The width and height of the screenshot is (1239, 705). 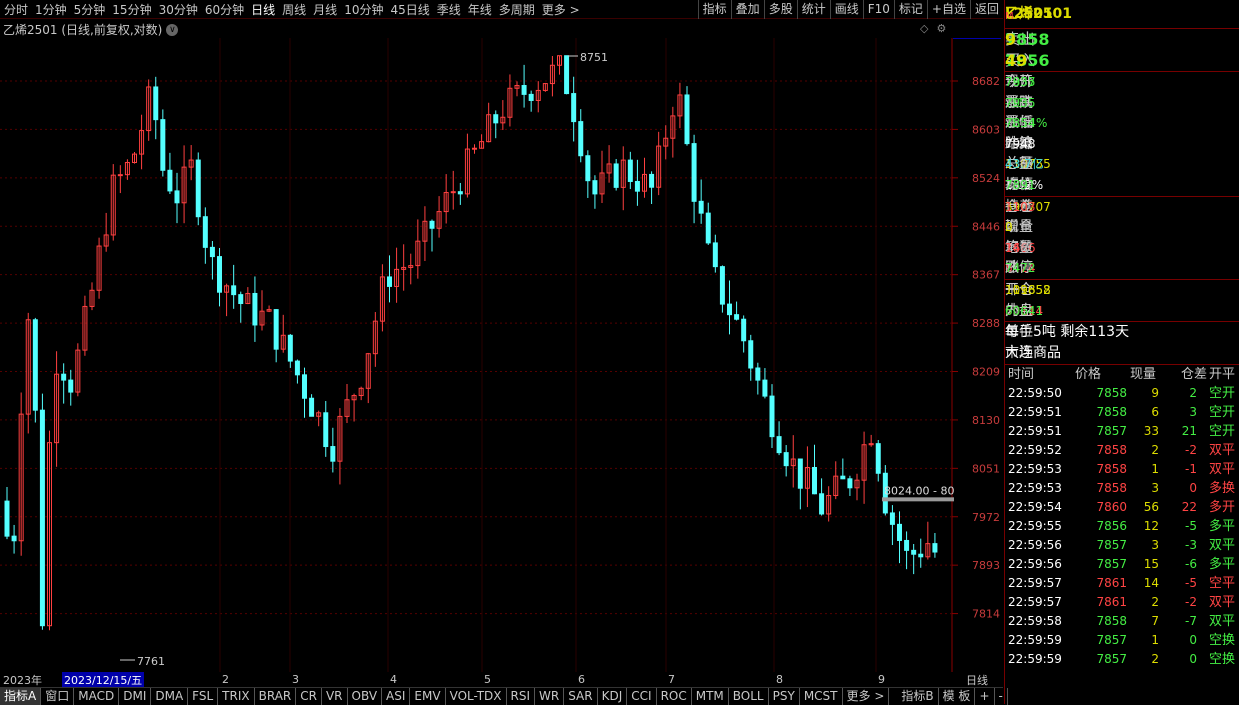 I want to click on toolbar-button: 返回, so click(x=986, y=9).